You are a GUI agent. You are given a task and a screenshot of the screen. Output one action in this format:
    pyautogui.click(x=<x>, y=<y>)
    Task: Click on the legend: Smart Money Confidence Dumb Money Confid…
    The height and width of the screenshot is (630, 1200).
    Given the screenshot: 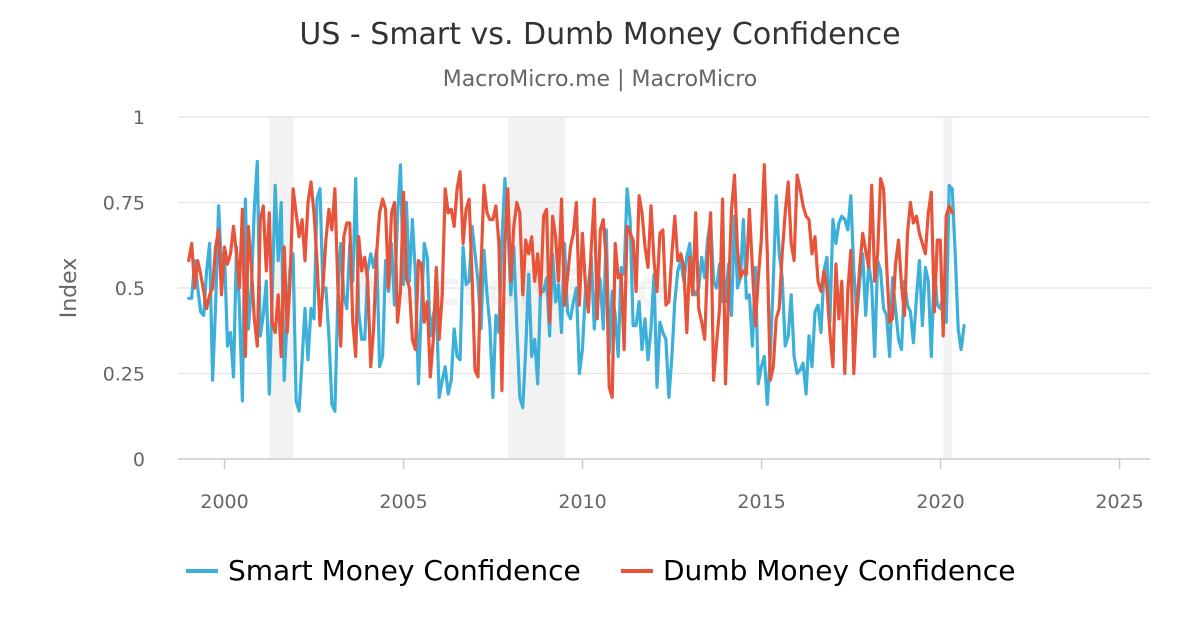 What is the action you would take?
    pyautogui.click(x=600, y=570)
    